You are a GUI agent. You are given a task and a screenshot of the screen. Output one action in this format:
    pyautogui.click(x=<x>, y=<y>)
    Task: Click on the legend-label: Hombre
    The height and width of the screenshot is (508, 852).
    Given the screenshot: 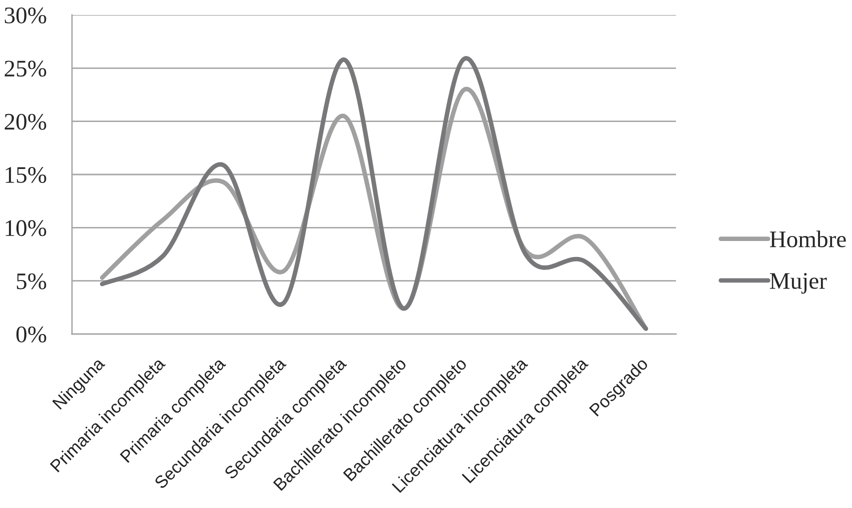 What is the action you would take?
    pyautogui.click(x=808, y=239)
    